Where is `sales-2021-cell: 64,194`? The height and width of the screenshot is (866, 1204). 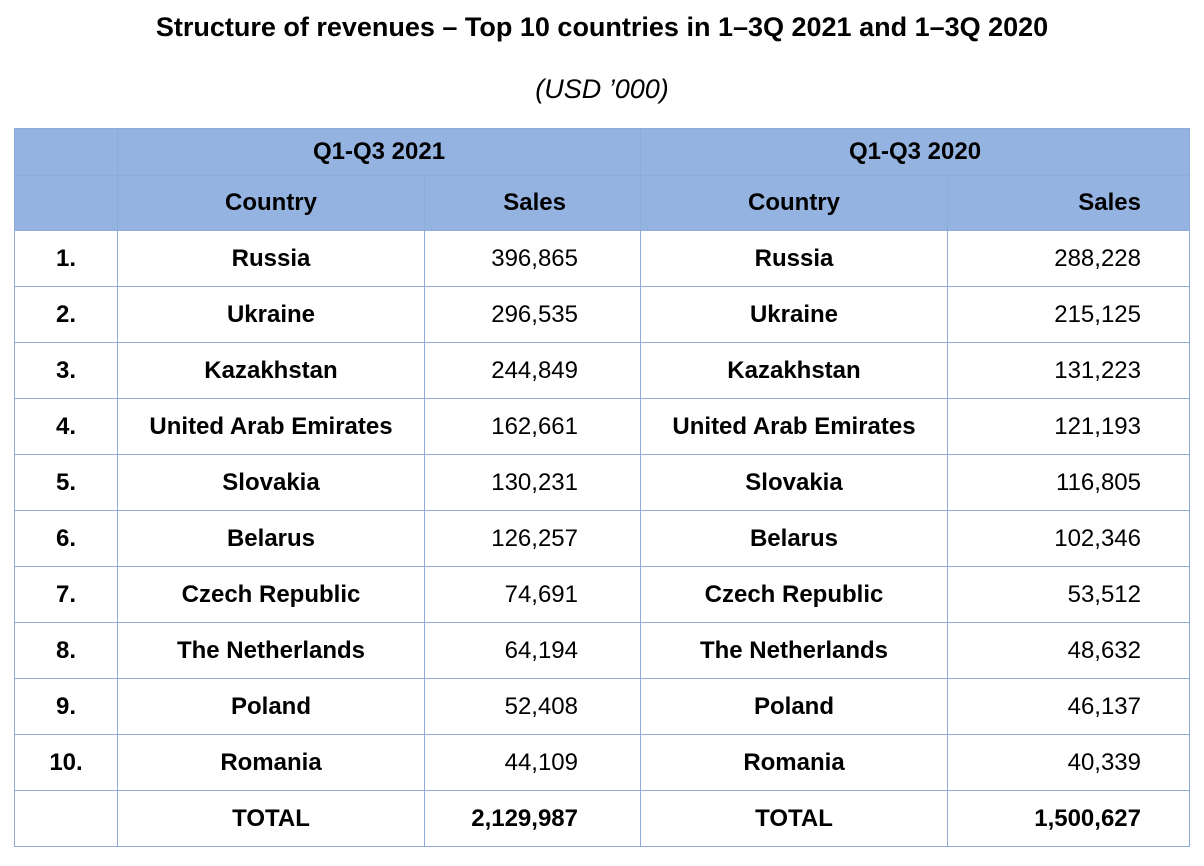
sales-2021-cell: 64,194 is located at coordinates (532, 650).